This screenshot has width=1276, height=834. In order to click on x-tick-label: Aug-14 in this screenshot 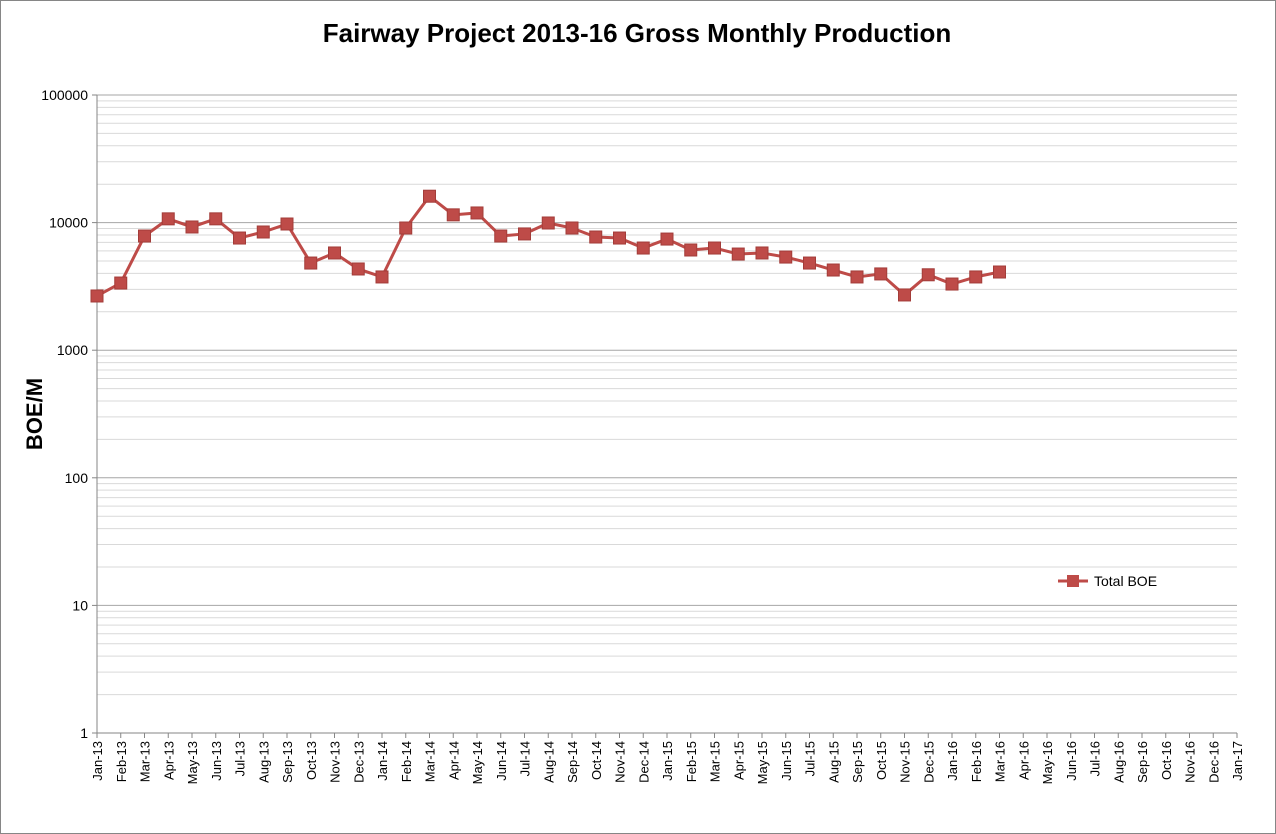, I will do `click(548, 762)`.